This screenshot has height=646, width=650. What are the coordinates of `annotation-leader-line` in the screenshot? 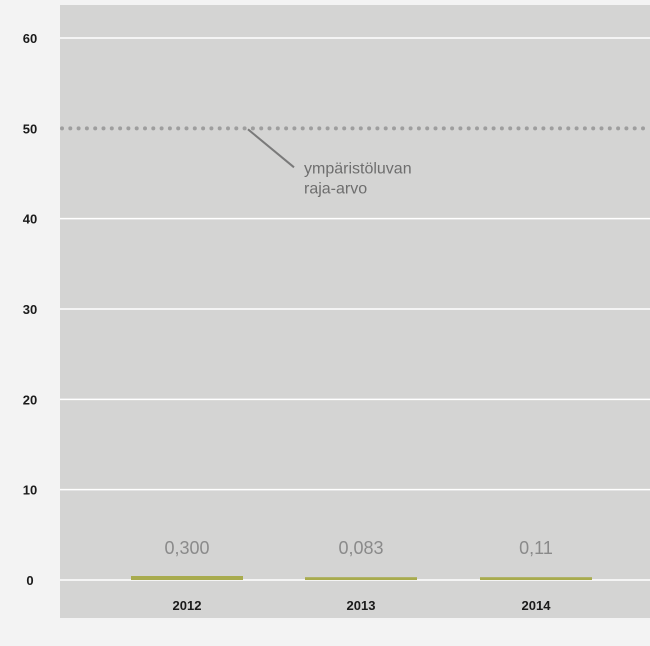 It's located at (271, 148).